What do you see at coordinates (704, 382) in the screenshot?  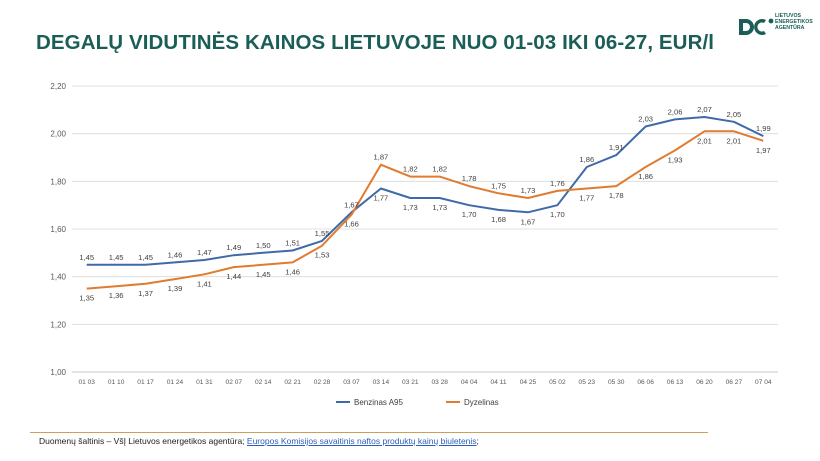 I see `x-tick-label: 06 20` at bounding box center [704, 382].